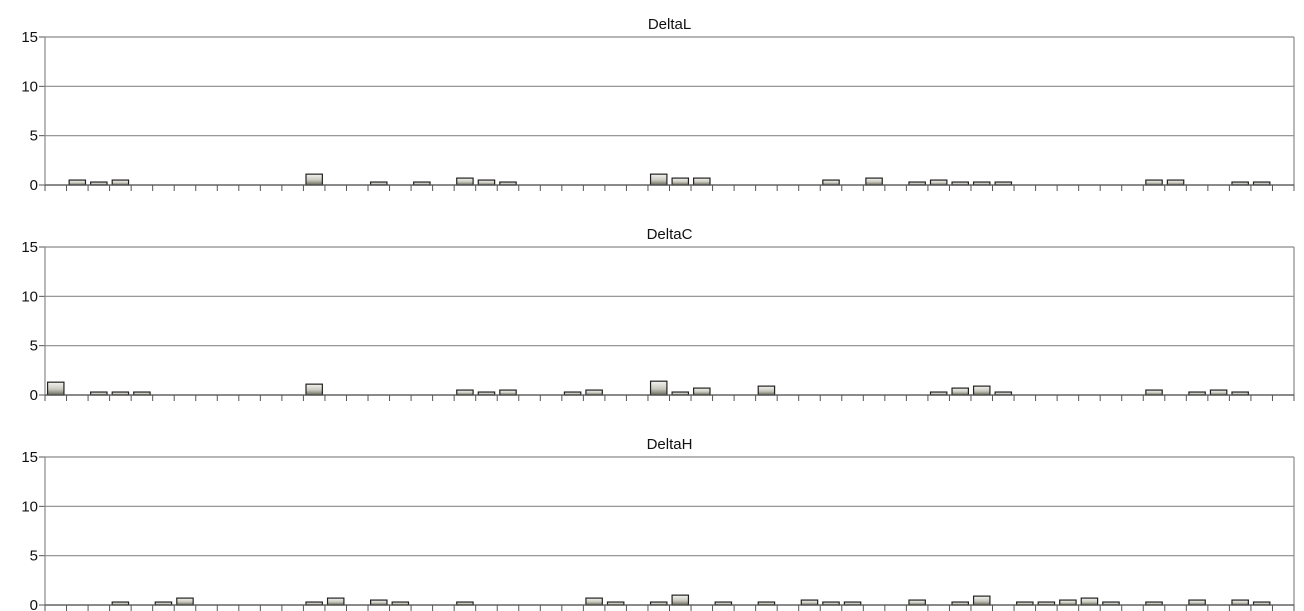 The height and width of the screenshot is (611, 1304). I want to click on chart-title: DeltaL, so click(669, 24).